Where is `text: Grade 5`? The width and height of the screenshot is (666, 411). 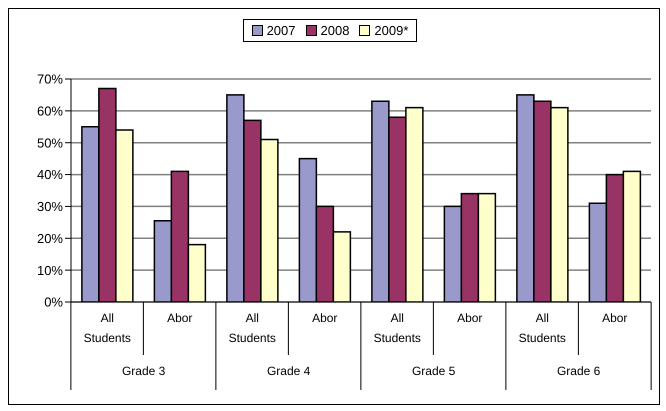
text: Grade 5 is located at coordinates (434, 371).